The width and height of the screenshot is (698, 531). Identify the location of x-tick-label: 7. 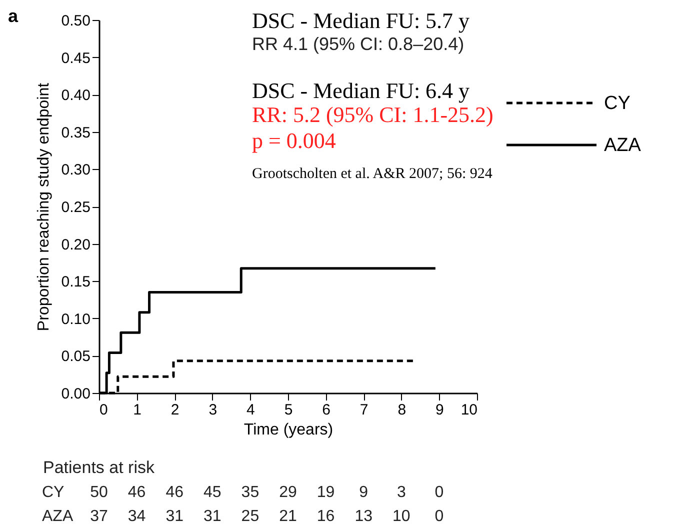
(364, 410).